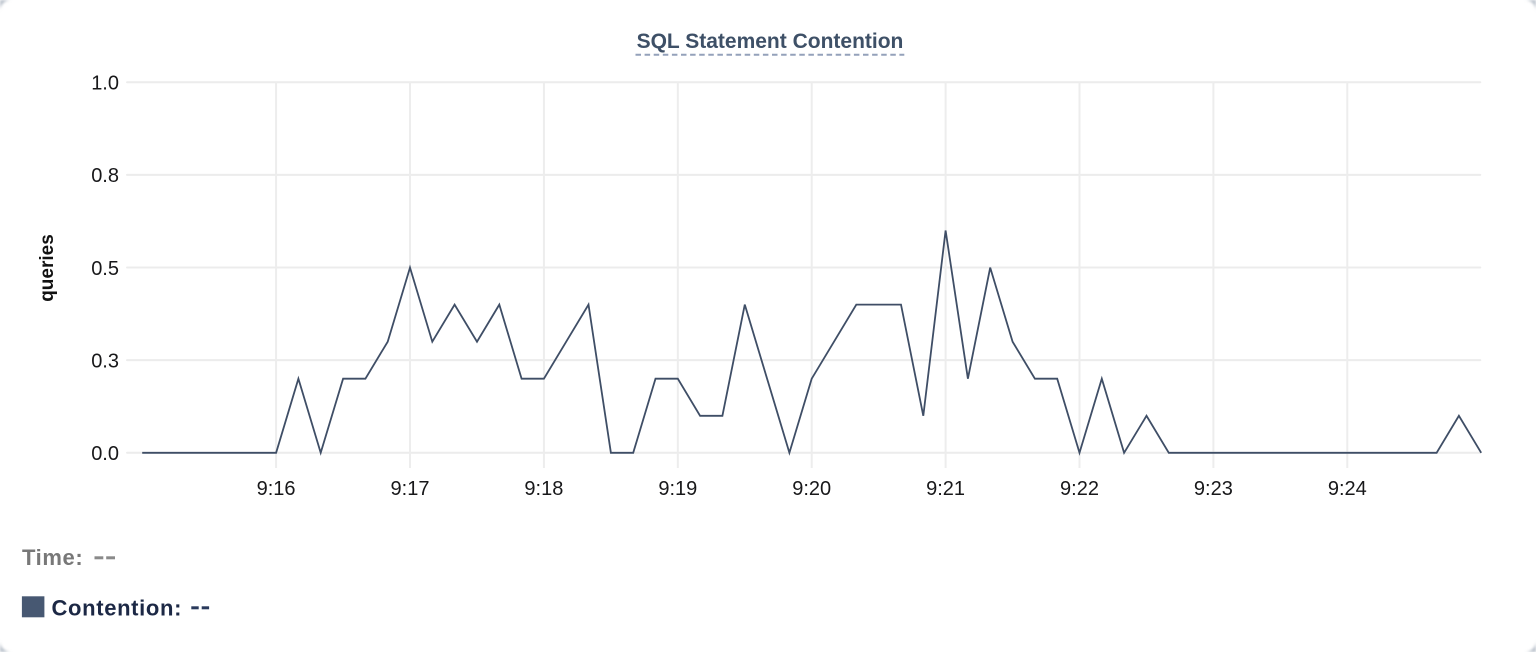 The width and height of the screenshot is (1536, 652). I want to click on svg-text: SQL Statement Contention, so click(770, 41).